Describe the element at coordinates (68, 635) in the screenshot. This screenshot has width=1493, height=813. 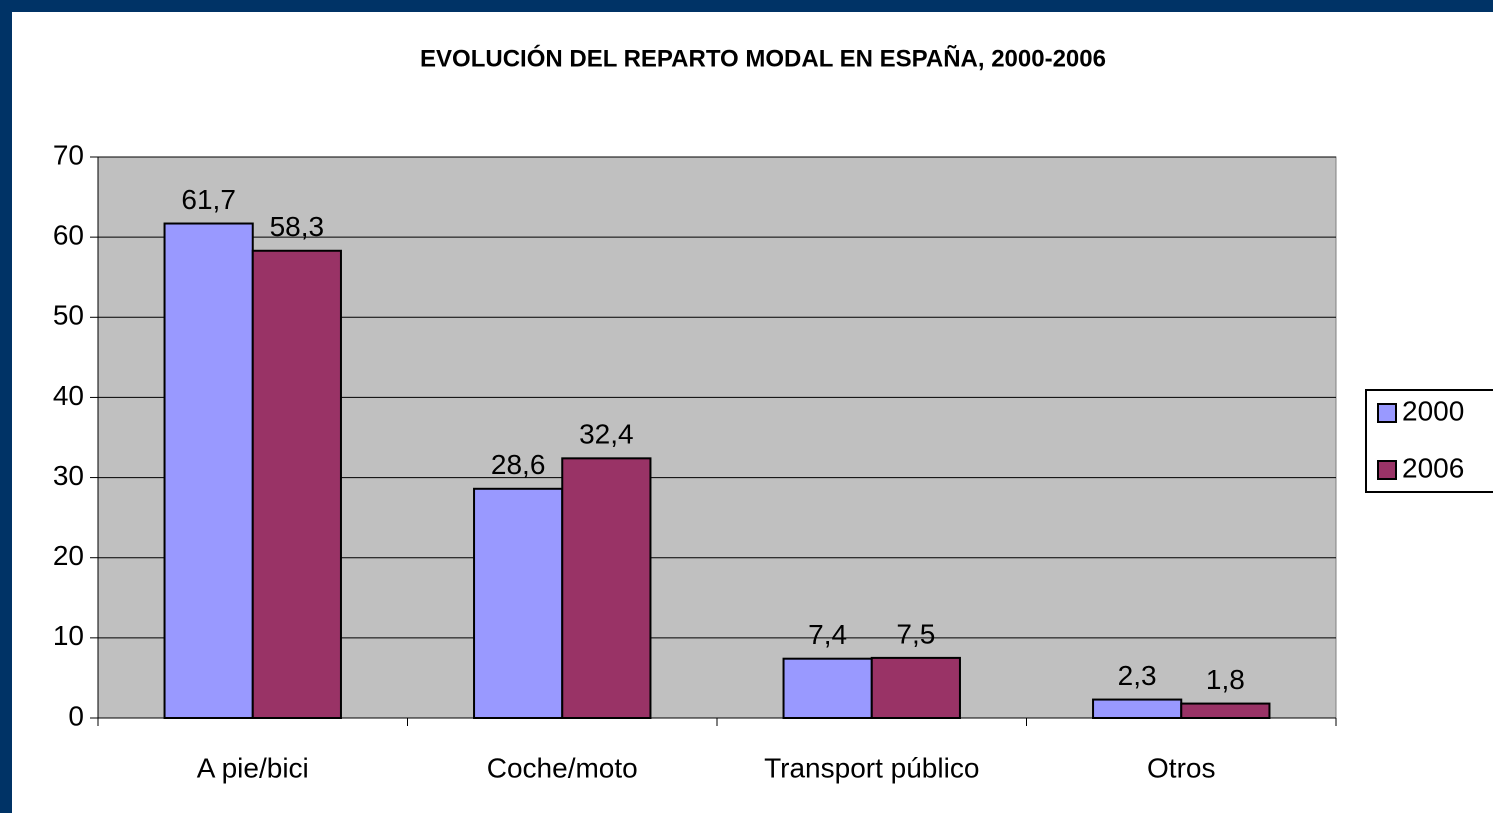
I see `y-tick-label: 10` at that location.